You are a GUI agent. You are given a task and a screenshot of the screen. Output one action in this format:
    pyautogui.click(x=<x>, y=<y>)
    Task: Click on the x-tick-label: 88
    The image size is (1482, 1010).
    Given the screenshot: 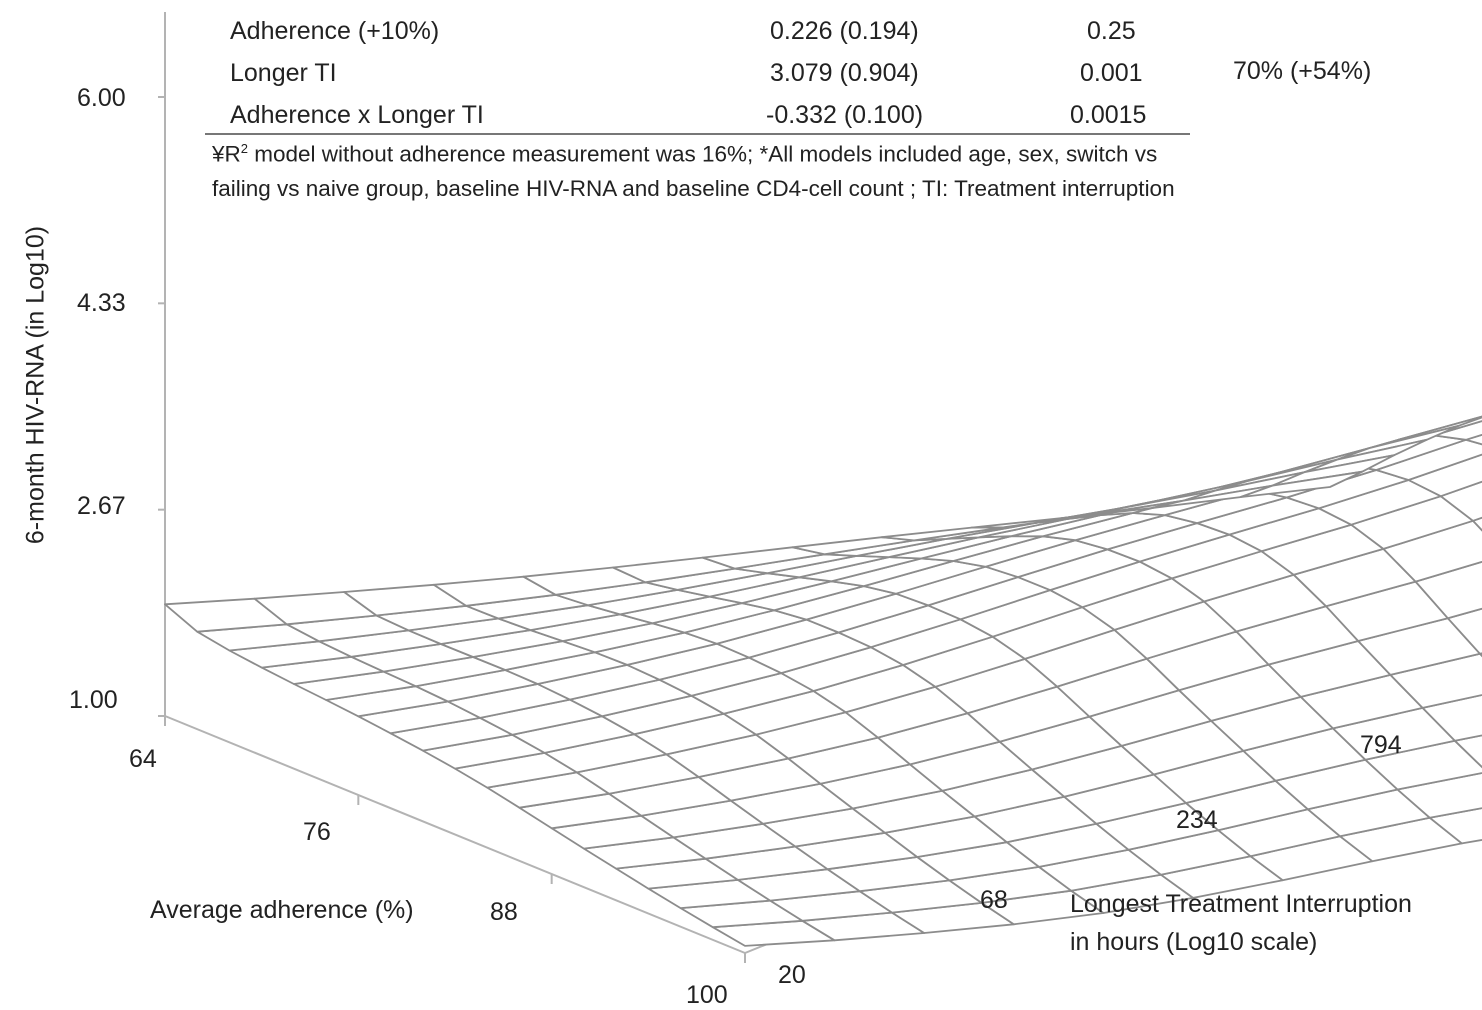 What is the action you would take?
    pyautogui.click(x=504, y=912)
    